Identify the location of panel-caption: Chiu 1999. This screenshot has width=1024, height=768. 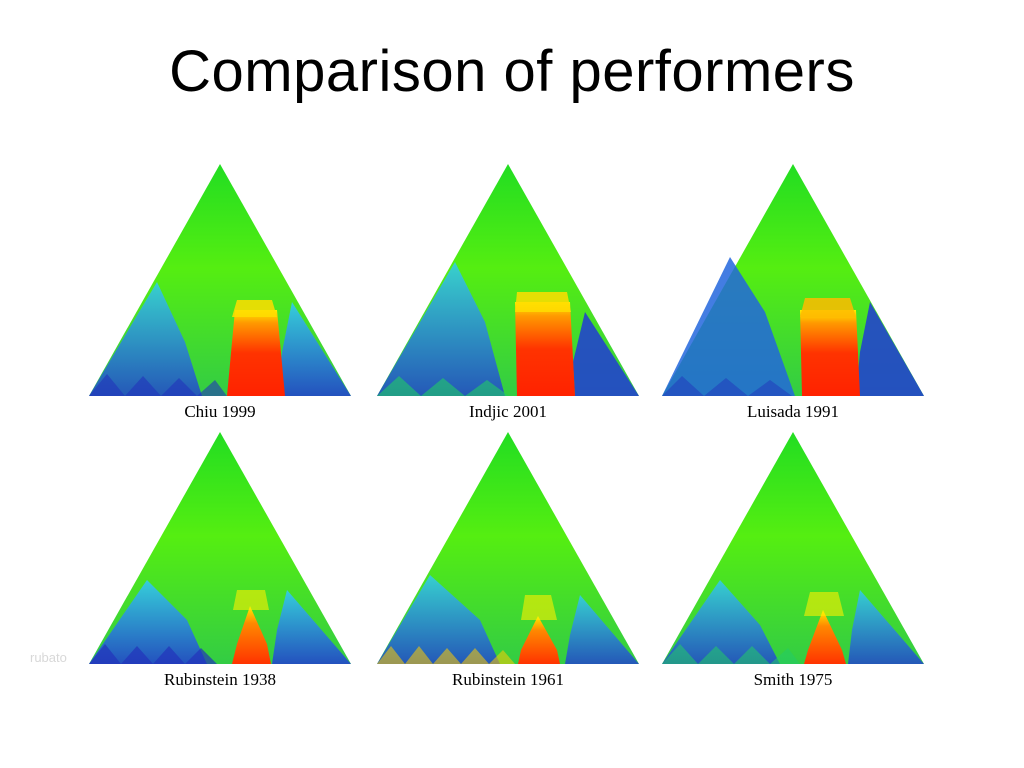
(220, 411).